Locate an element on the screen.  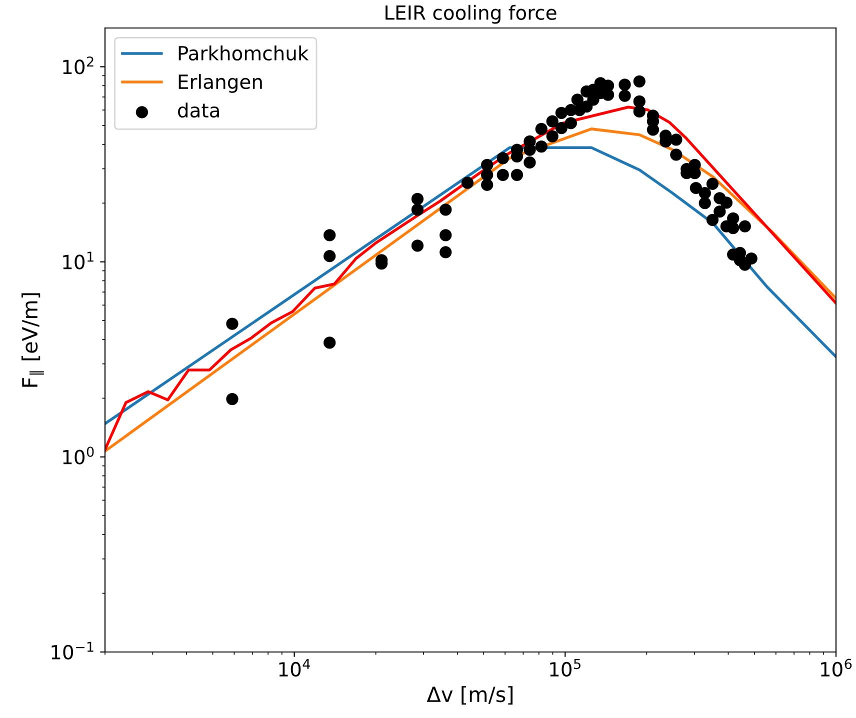
y-axis-title: F$_{∥}$ [eV/m] is located at coordinates (33, 340).